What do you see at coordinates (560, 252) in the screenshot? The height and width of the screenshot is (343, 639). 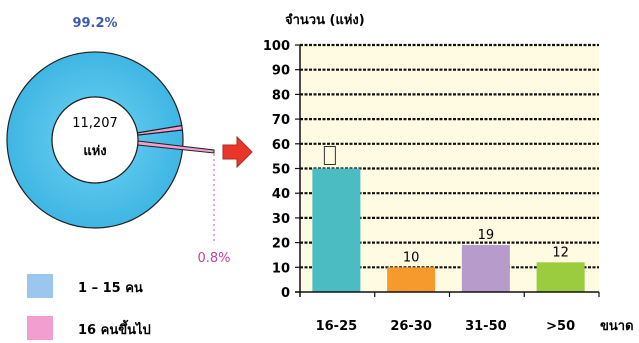 I see `bar-data-label: 12` at bounding box center [560, 252].